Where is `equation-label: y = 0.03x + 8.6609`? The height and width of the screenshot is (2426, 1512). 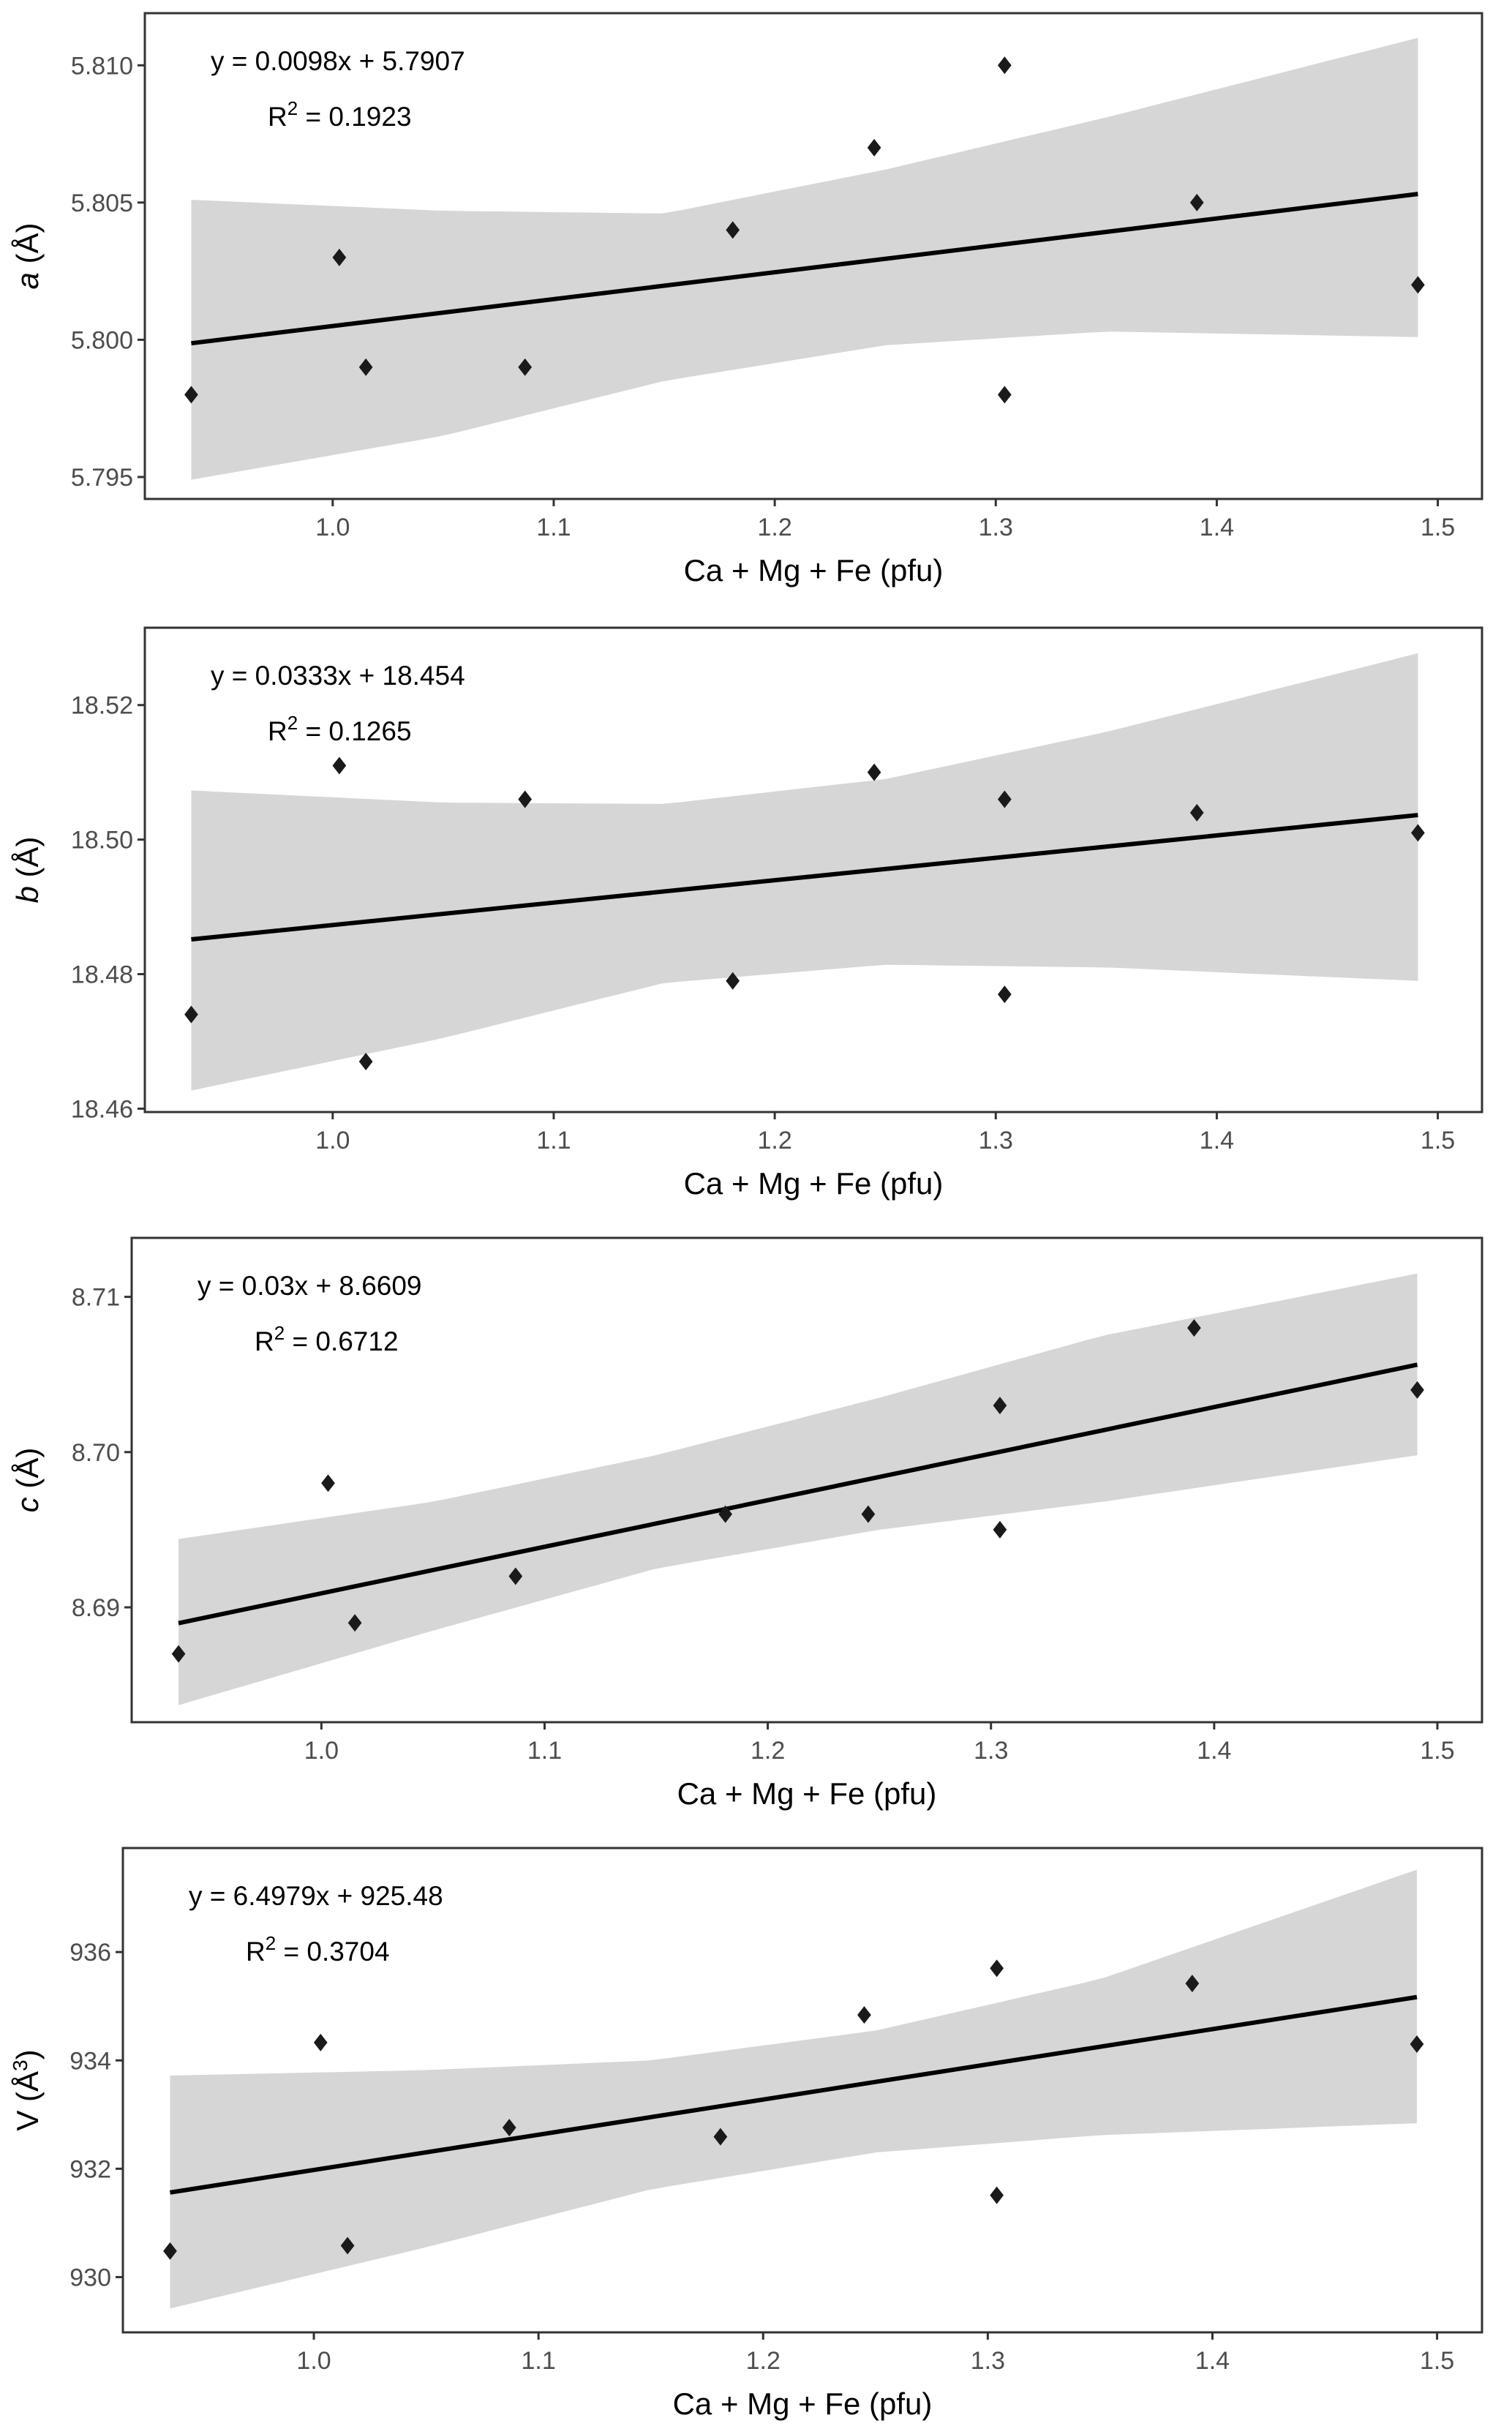 equation-label: y = 0.03x + 8.6609 is located at coordinates (310, 1286).